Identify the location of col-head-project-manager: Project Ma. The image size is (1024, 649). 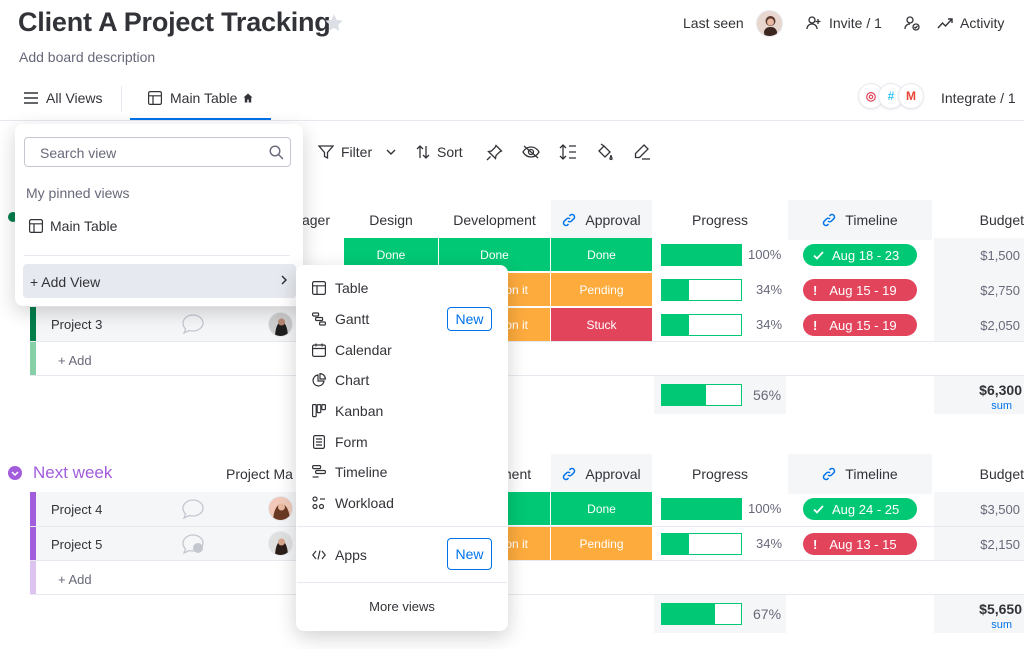
(259, 474).